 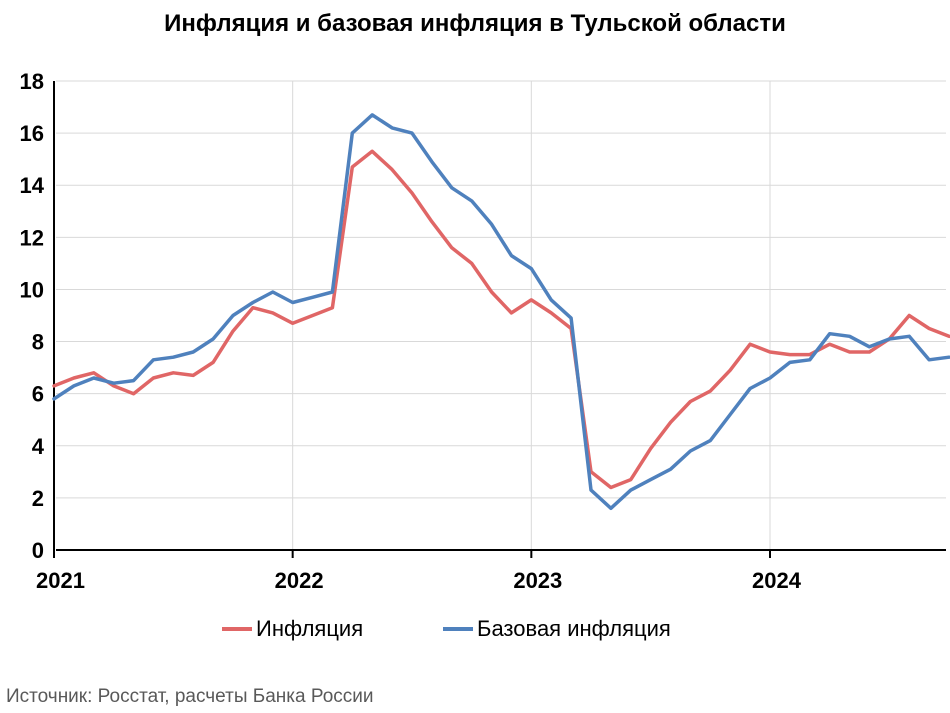 What do you see at coordinates (32, 316) in the screenshot?
I see `y-axis-ticks: 0 2 4 6 8 10 12 14 16 18` at bounding box center [32, 316].